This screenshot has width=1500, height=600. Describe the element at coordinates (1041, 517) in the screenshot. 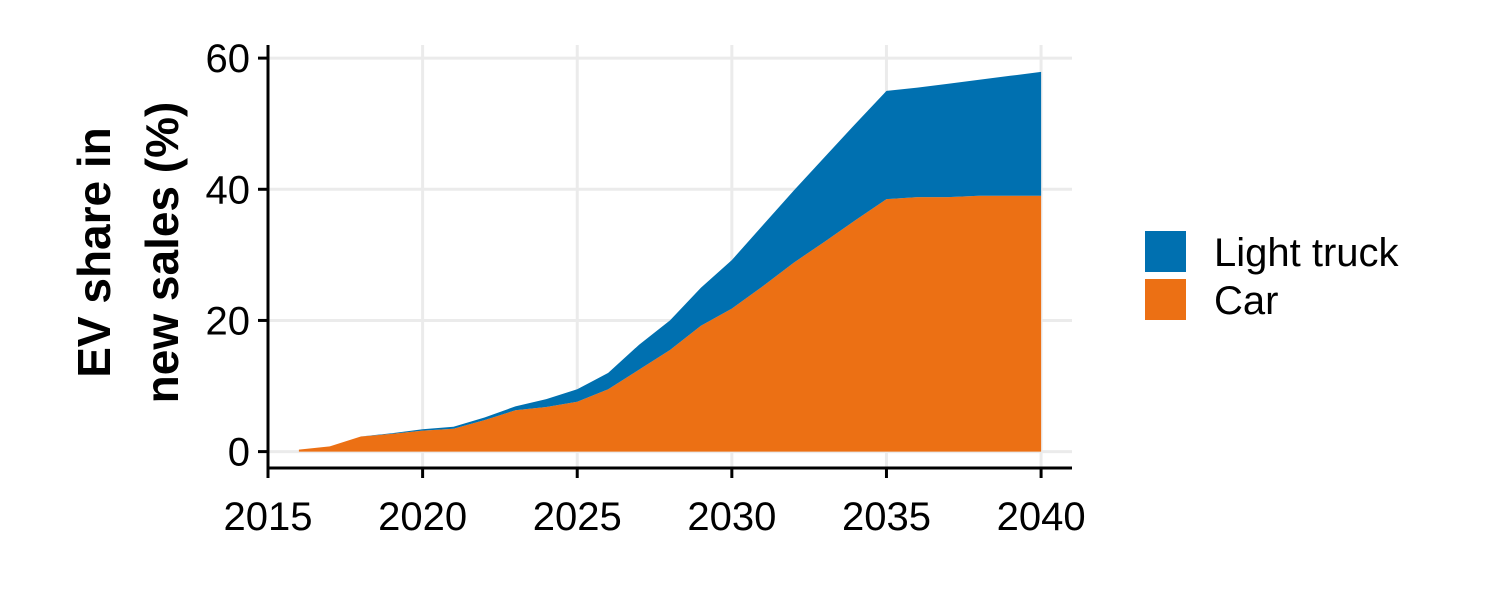

I see `x-tick-label-2040: 2040` at that location.